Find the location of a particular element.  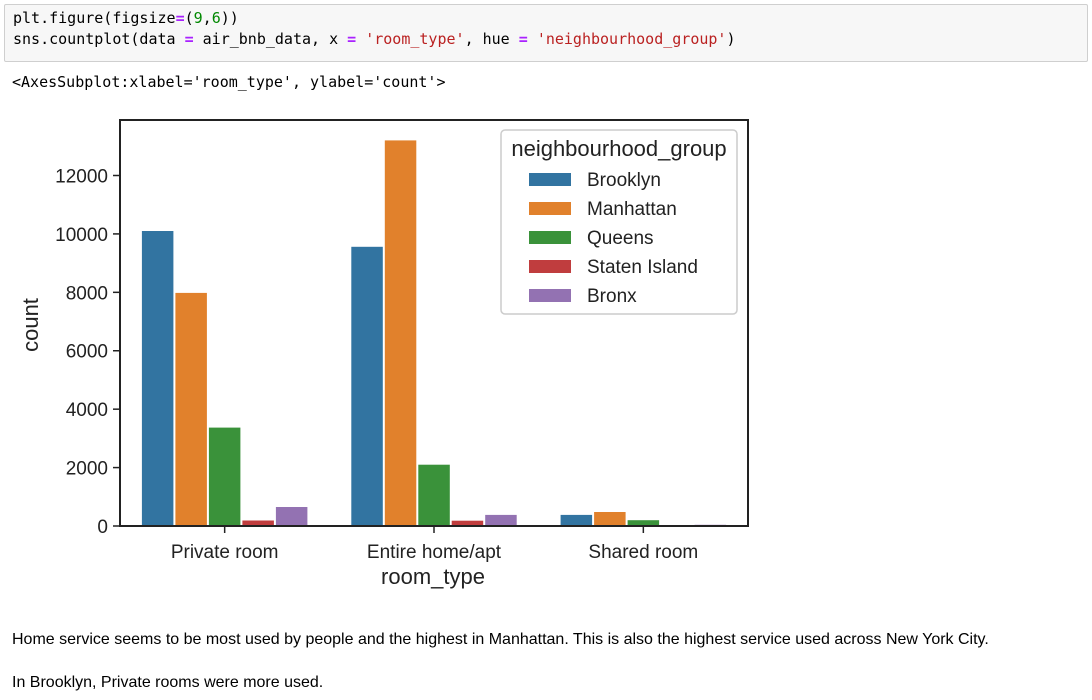

y-axis-label: count is located at coordinates (30, 325).